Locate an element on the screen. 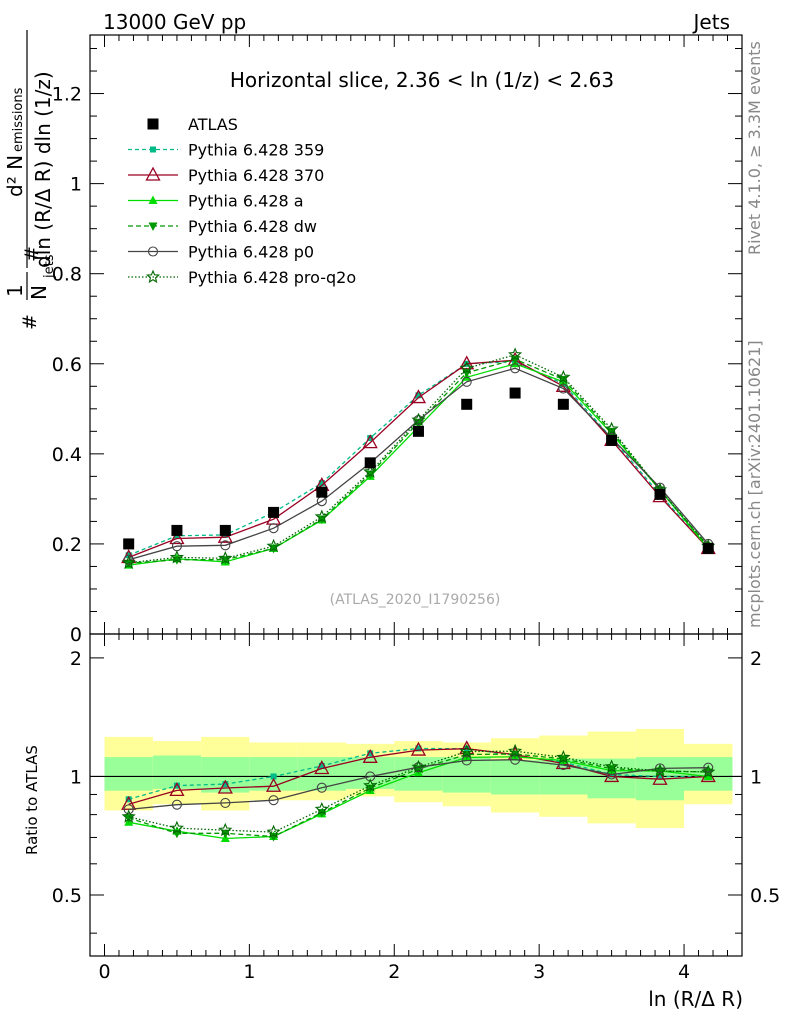 The image size is (786, 1024). y-tick-label: 0.8 is located at coordinates (67, 275).